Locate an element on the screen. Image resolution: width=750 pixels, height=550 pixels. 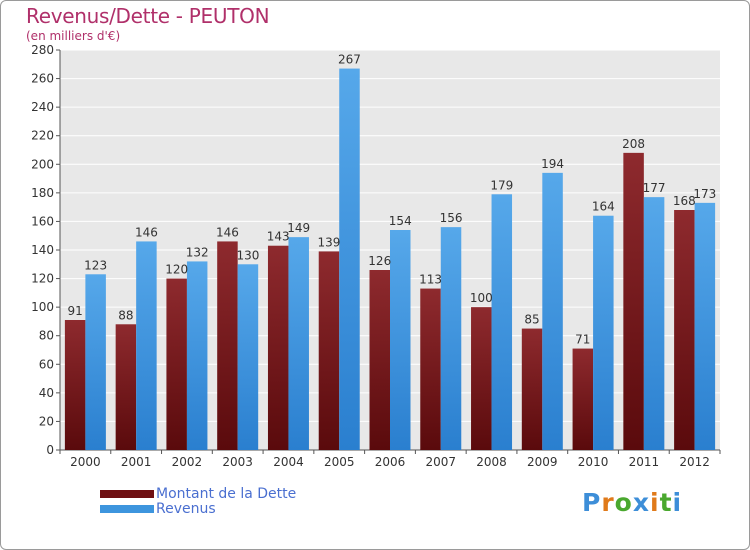
legend-label-dette: Montant de la Dette is located at coordinates (226, 493).